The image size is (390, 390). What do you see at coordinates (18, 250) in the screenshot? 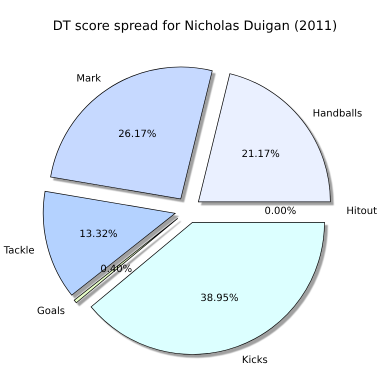
I see `slice-label: Tackle` at bounding box center [18, 250].